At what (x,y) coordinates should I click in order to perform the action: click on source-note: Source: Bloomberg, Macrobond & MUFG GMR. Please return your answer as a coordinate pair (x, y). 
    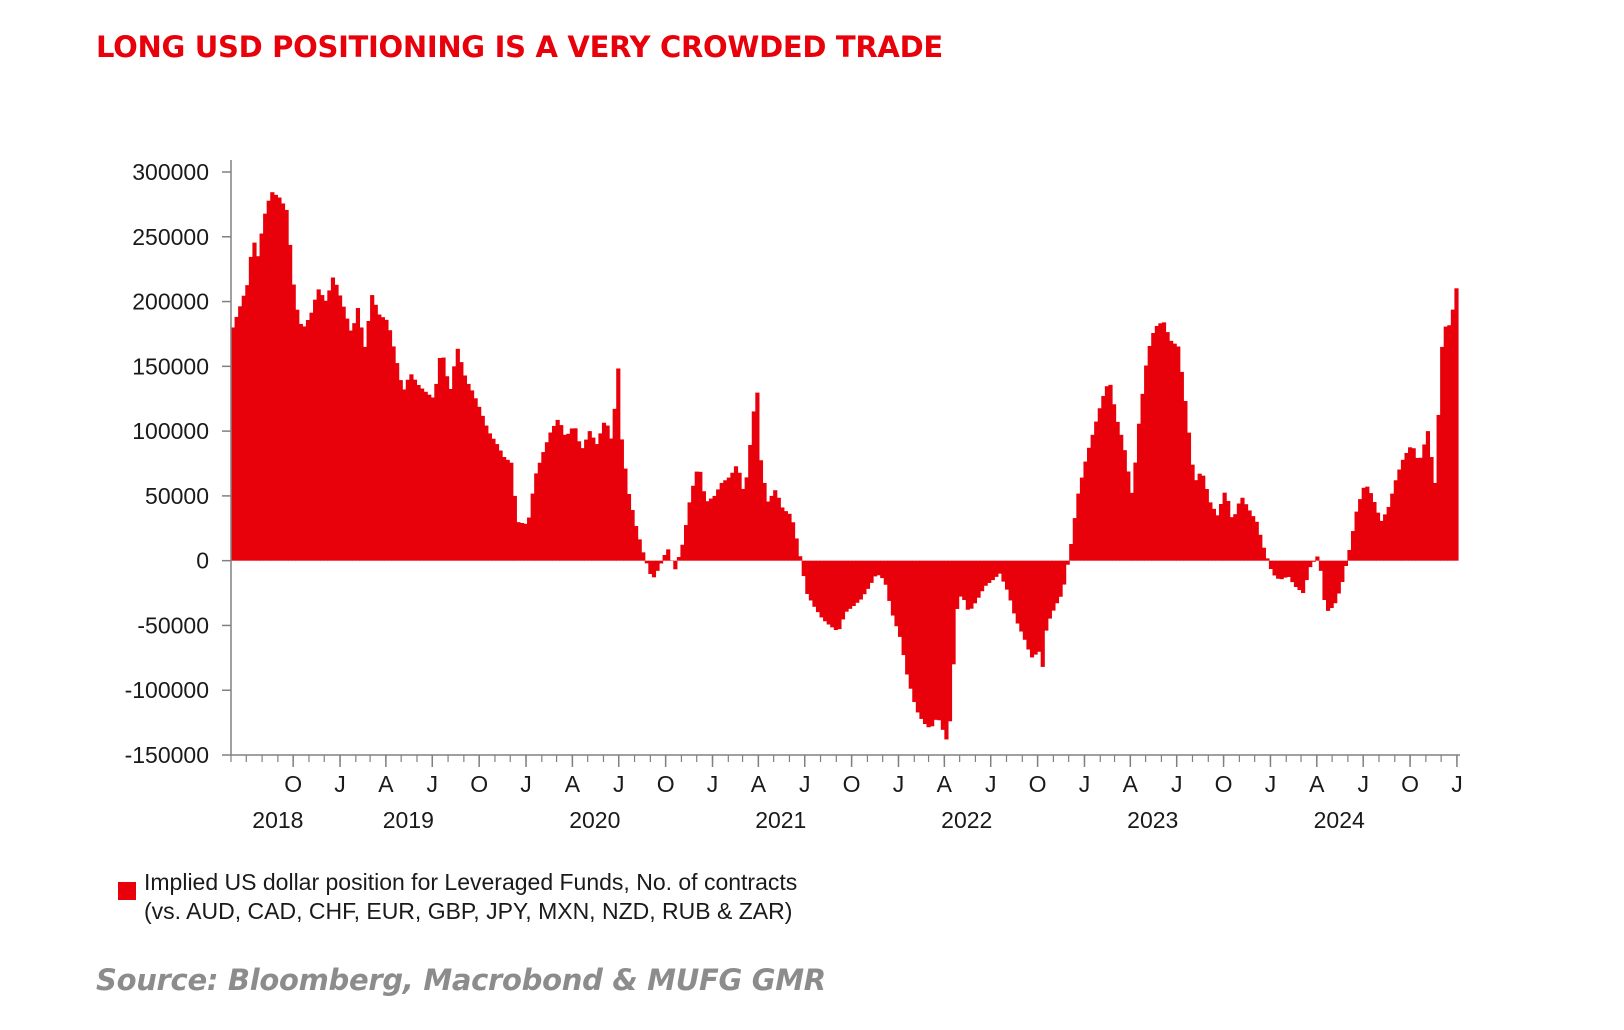
    Looking at the image, I should click on (461, 980).